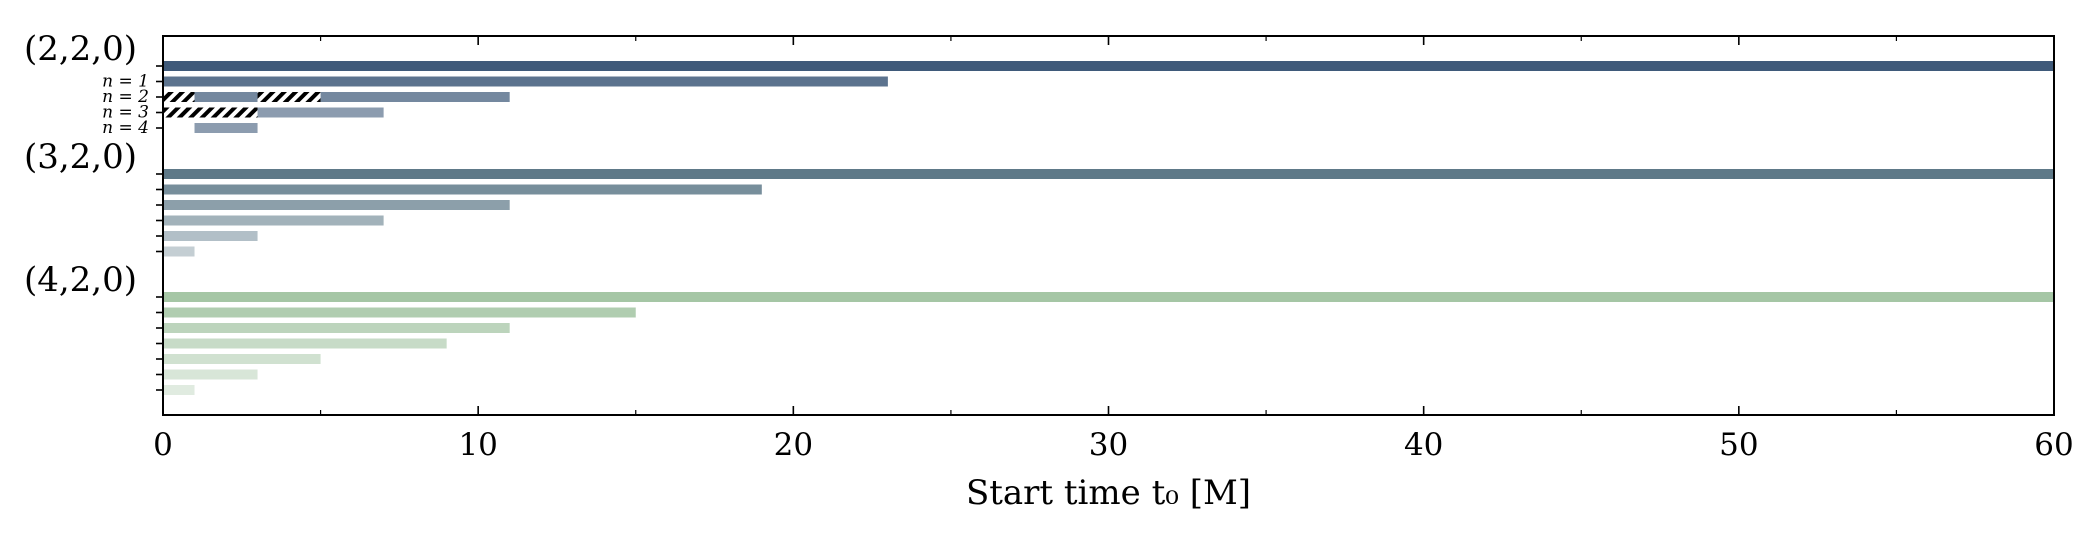 This screenshot has height=543, width=2096. I want to click on x-tick-label: 50, so click(1738, 445).